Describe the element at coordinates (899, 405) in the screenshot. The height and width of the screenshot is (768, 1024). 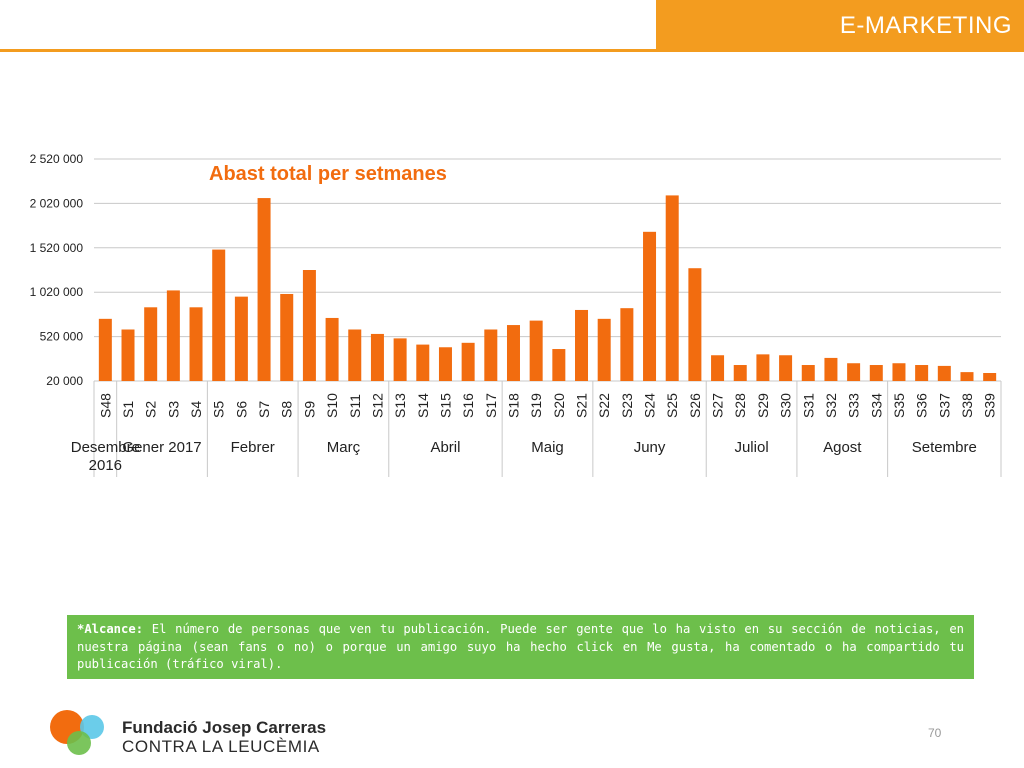
I see `x-tick-label: S35` at that location.